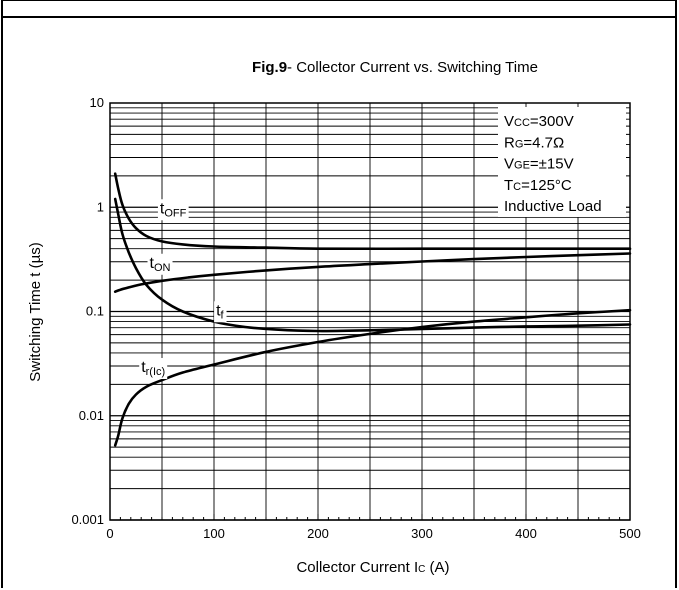 Image resolution: width=679 pixels, height=590 pixels. What do you see at coordinates (517, 187) in the screenshot?
I see `condition-sub: C` at bounding box center [517, 187].